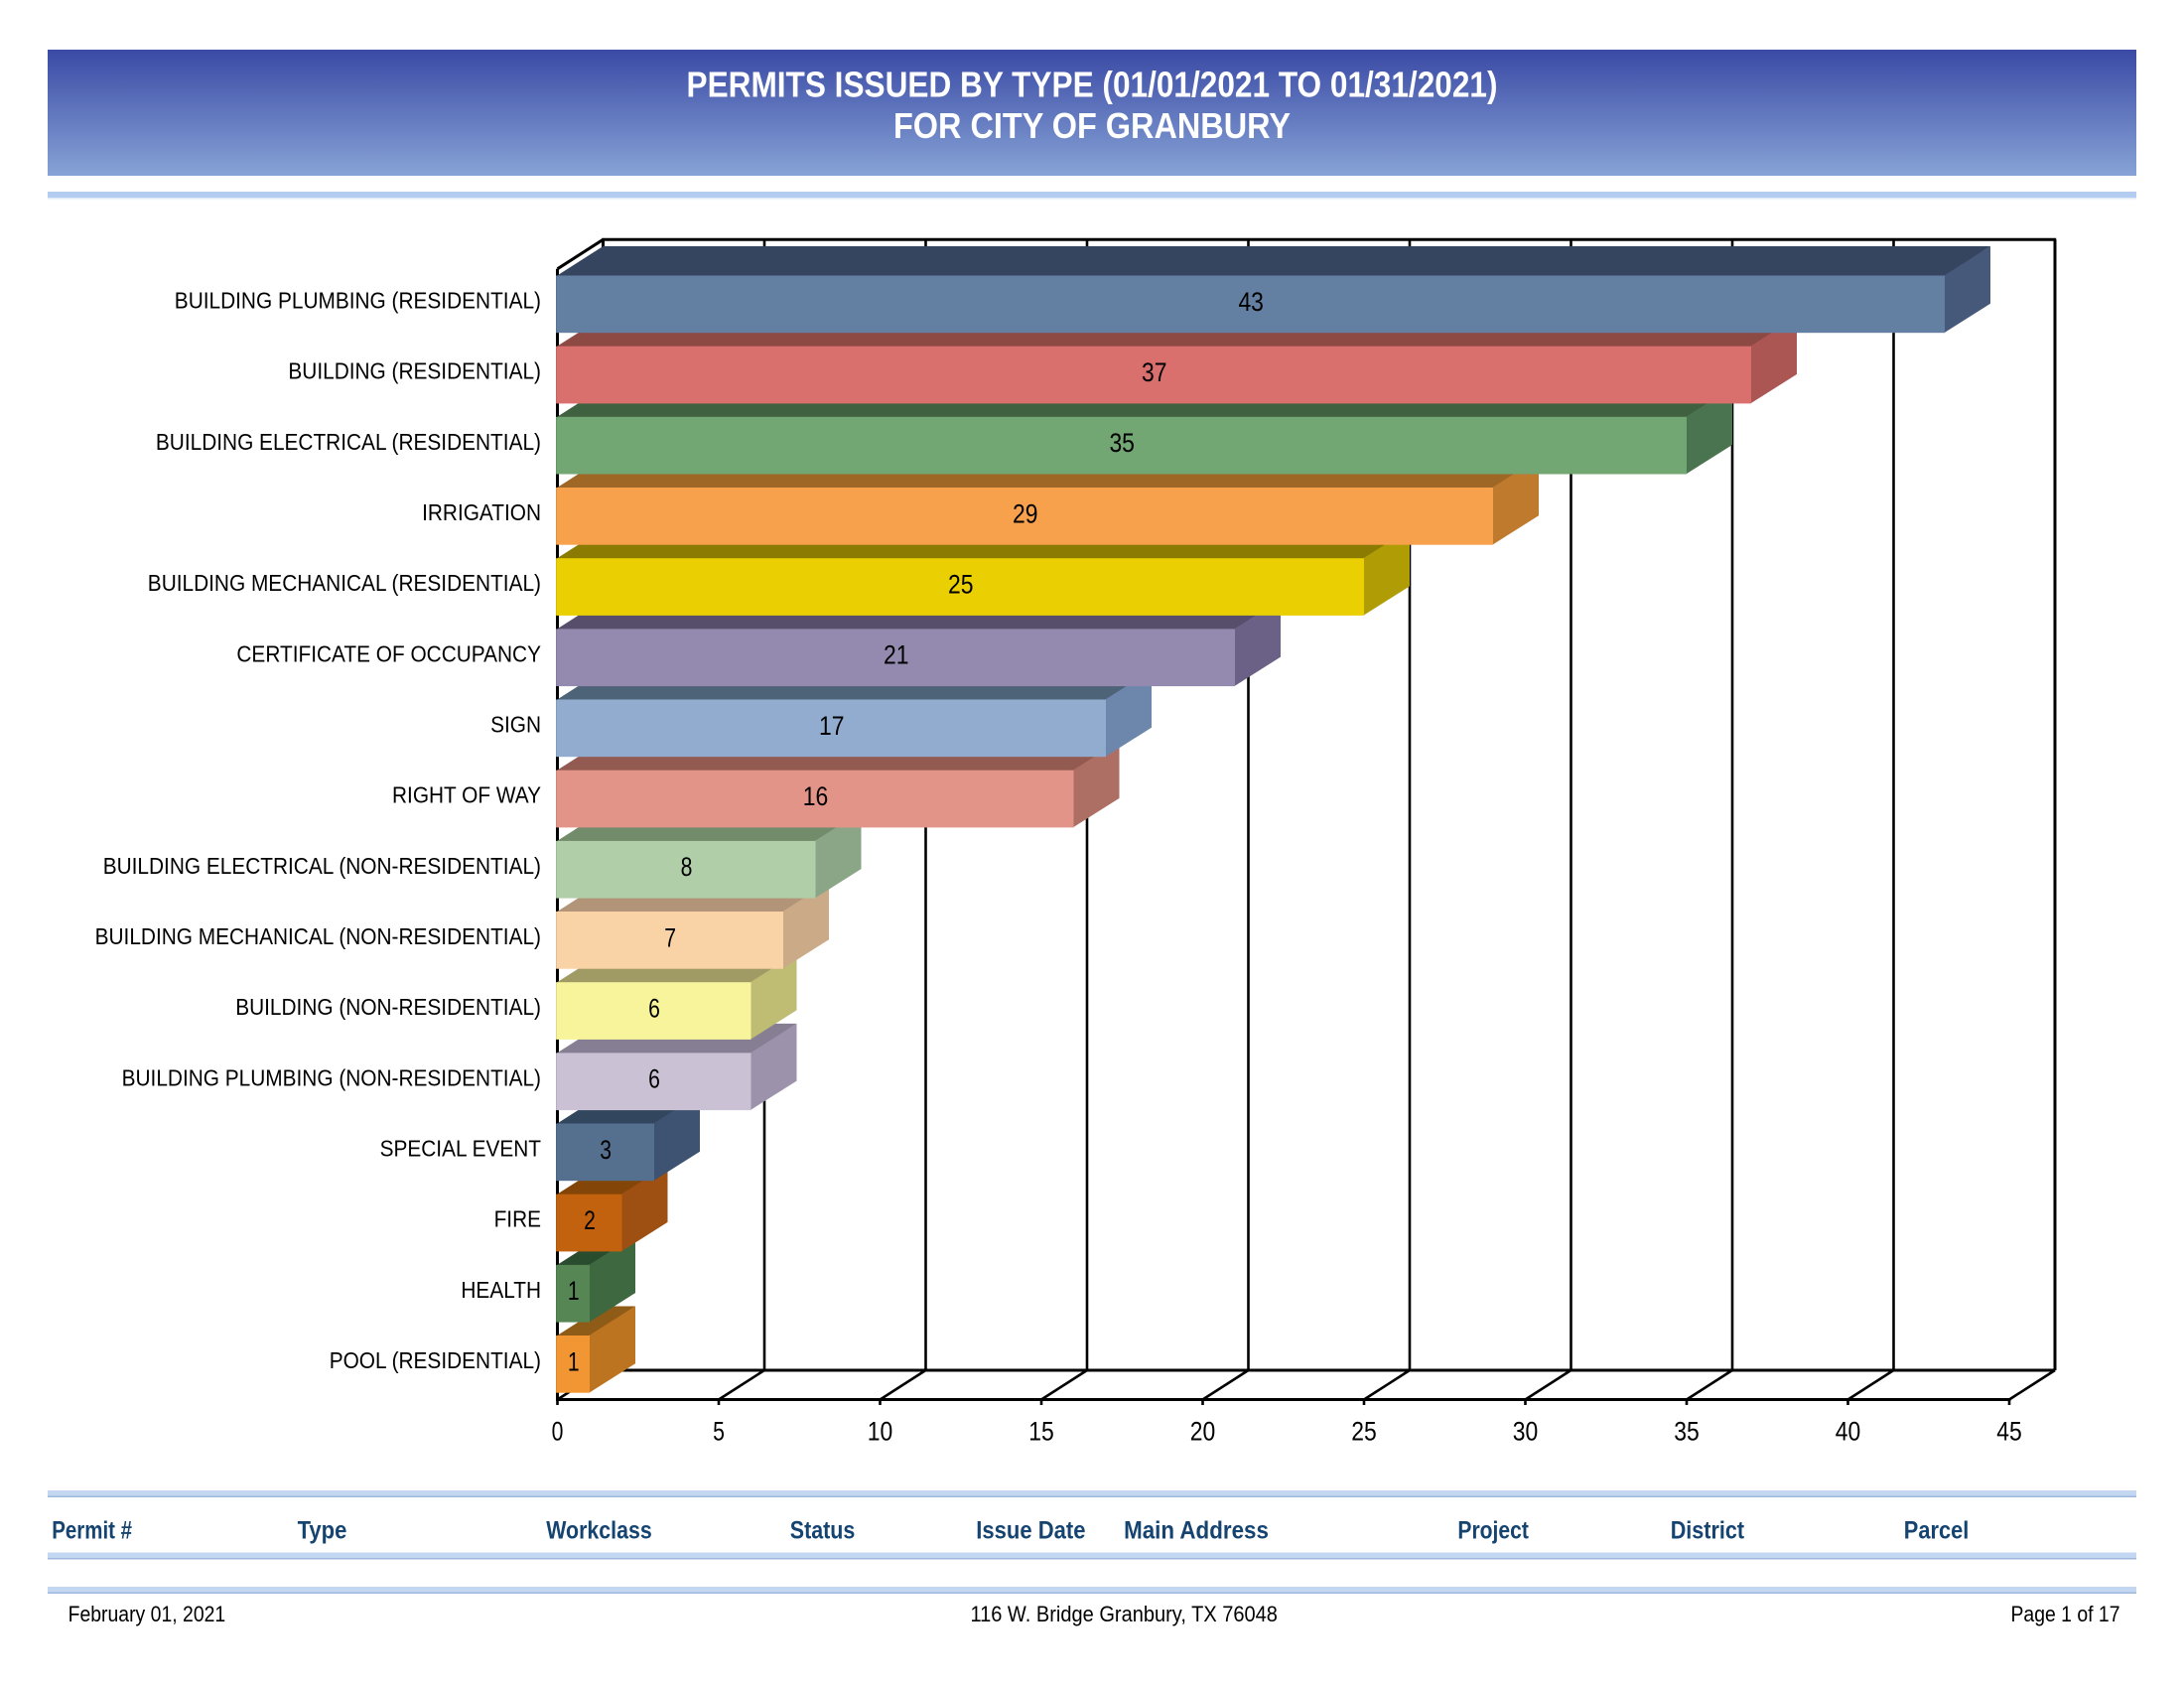 The image size is (2184, 1688). What do you see at coordinates (1526, 1431) in the screenshot?
I see `svg-text: 30` at bounding box center [1526, 1431].